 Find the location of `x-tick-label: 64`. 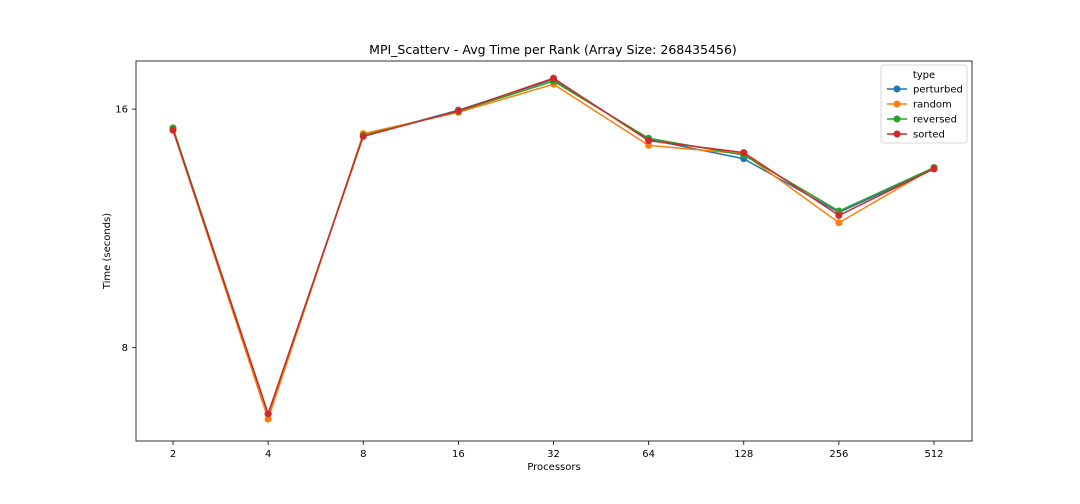

x-tick-label: 64 is located at coordinates (648, 454).